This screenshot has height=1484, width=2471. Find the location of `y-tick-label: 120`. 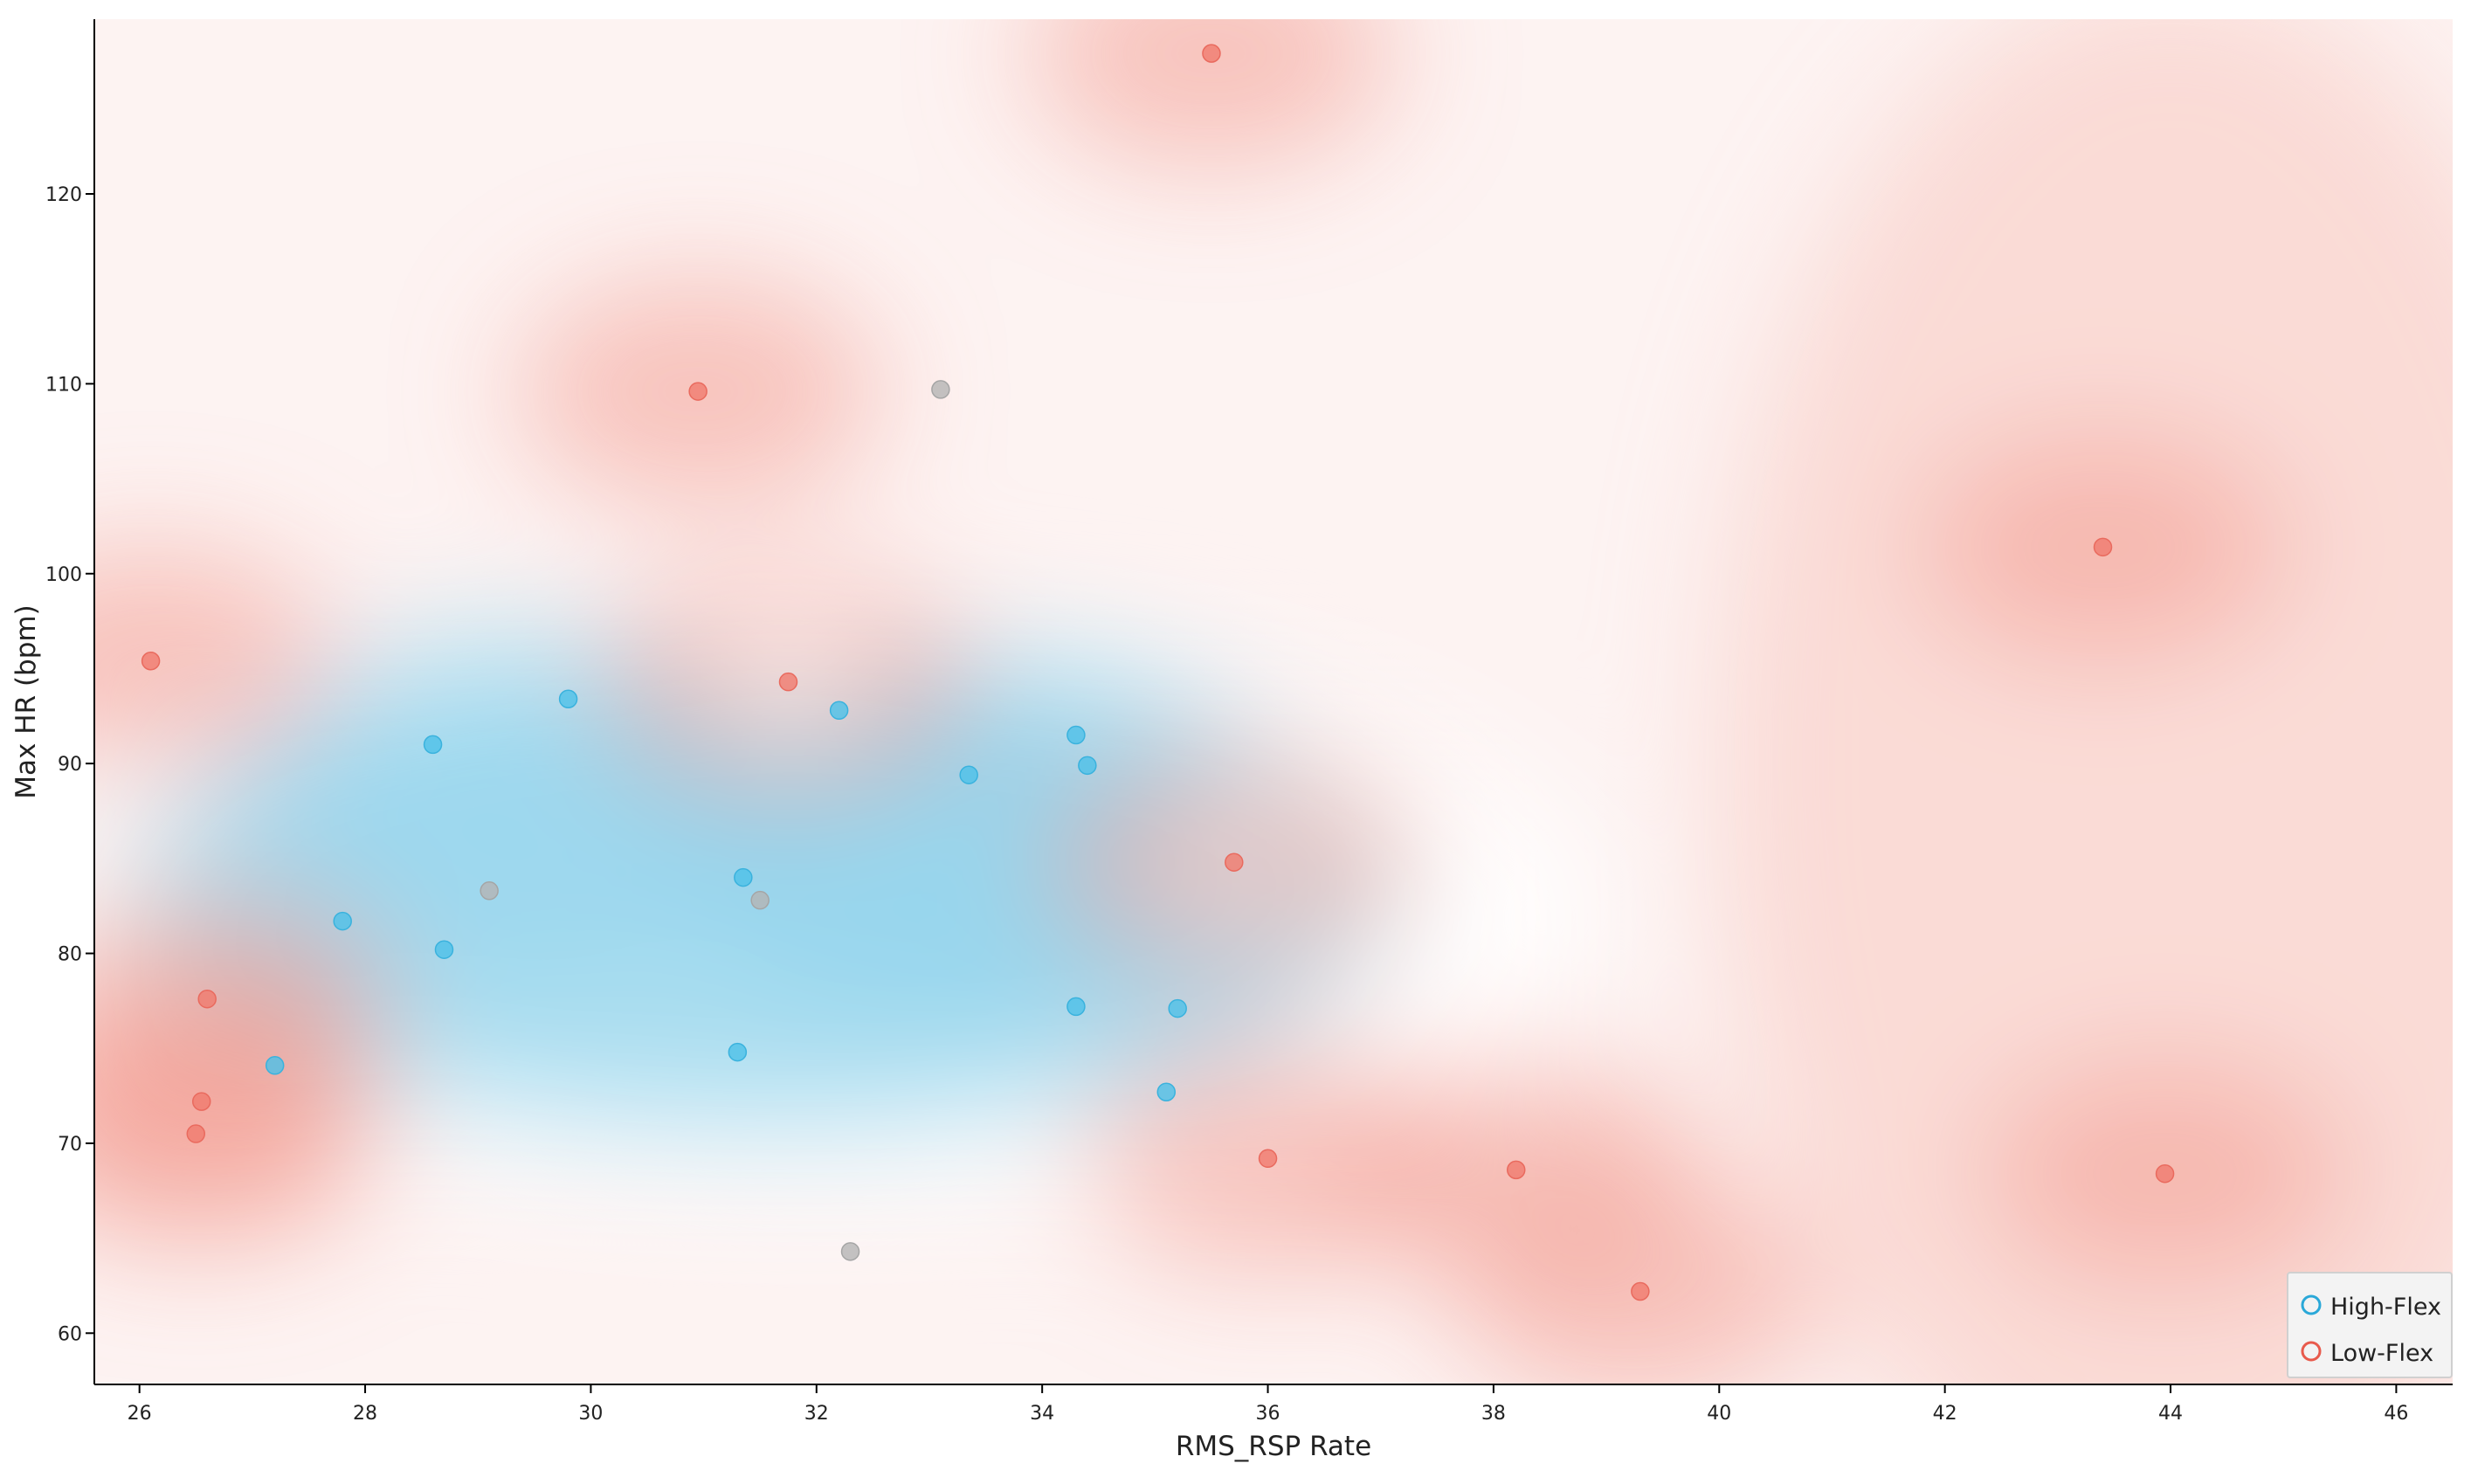

y-tick-label: 120 is located at coordinates (63, 195).